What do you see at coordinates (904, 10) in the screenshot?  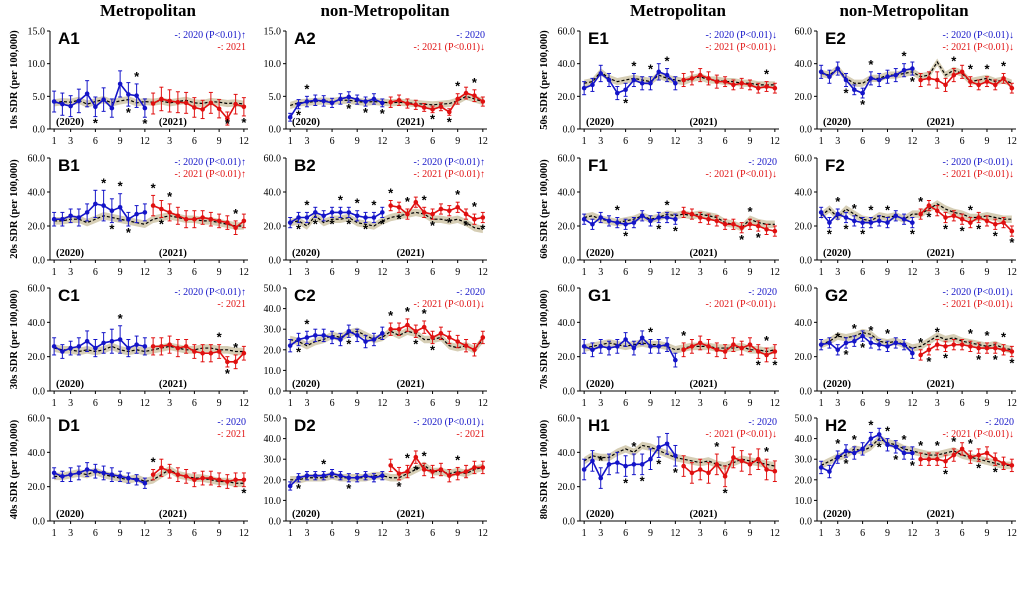 I see `column-title: non-Metropolitan` at bounding box center [904, 10].